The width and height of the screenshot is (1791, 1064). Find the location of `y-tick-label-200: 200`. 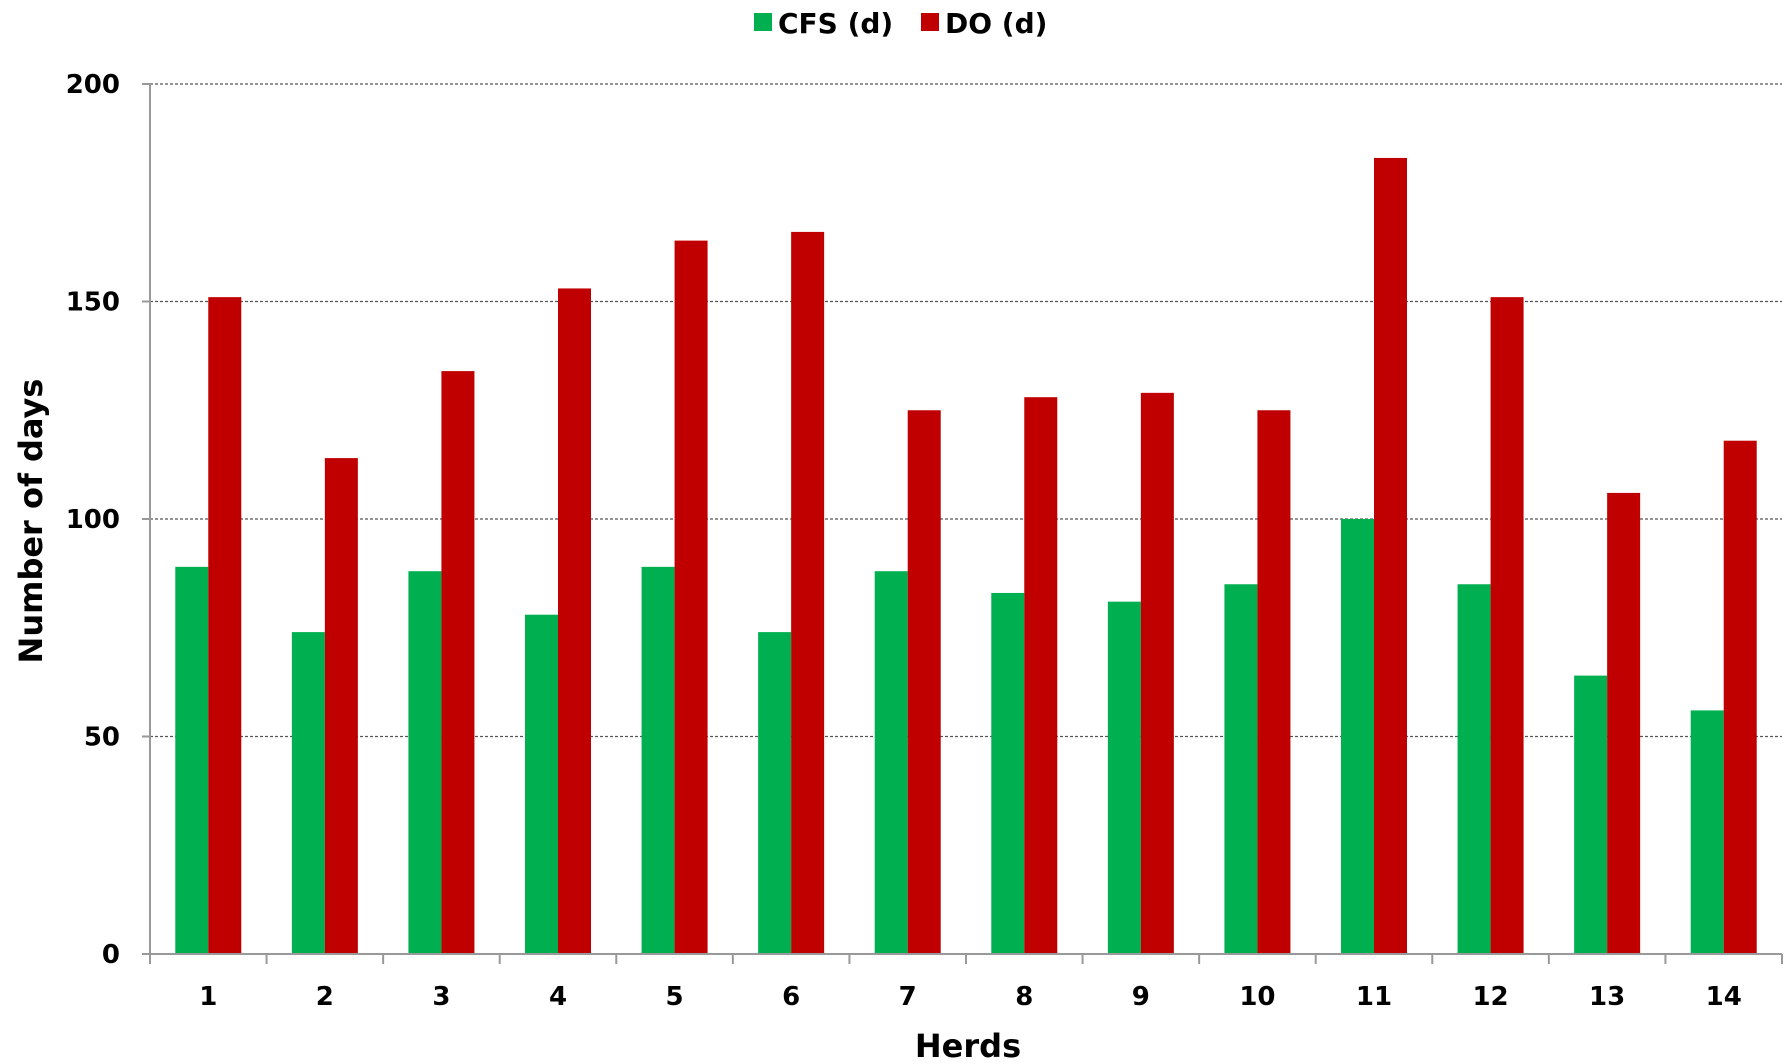

y-tick-label-200: 200 is located at coordinates (93, 85).